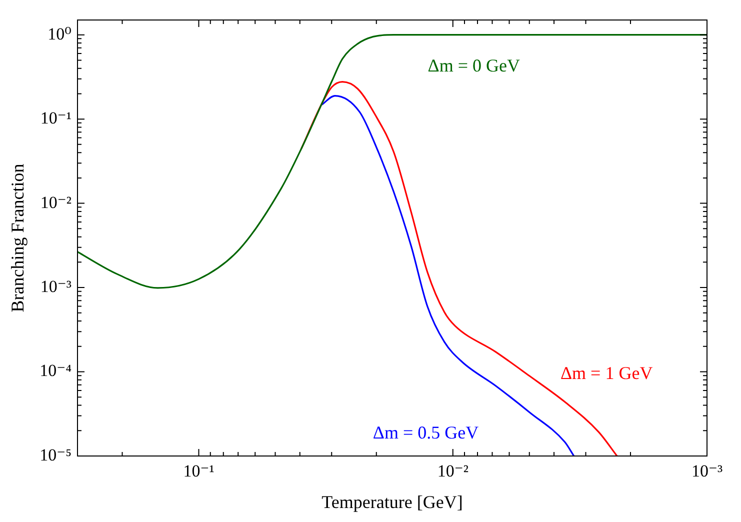 The image size is (741, 522). What do you see at coordinates (60, 34) in the screenshot?
I see `y-tick-label: 10⁰` at bounding box center [60, 34].